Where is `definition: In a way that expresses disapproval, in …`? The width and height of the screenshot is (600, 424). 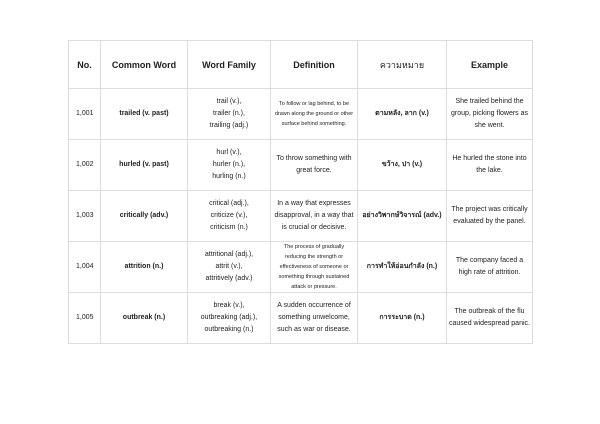 definition: In a way that expresses disapproval, in … is located at coordinates (314, 216).